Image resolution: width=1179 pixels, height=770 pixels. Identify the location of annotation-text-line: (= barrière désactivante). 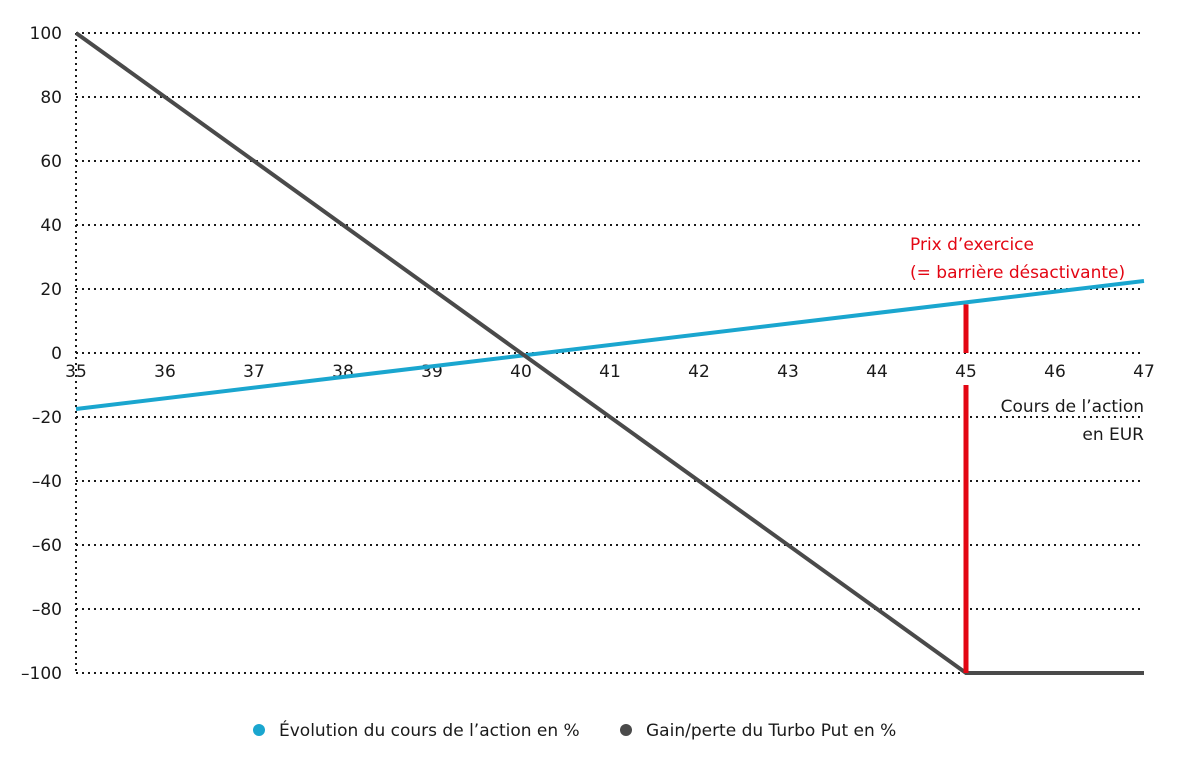
(1017, 273).